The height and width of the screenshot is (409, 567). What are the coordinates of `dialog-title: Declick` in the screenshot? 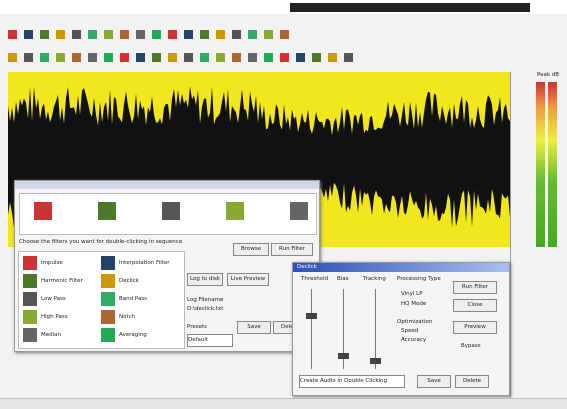 It's located at (307, 267).